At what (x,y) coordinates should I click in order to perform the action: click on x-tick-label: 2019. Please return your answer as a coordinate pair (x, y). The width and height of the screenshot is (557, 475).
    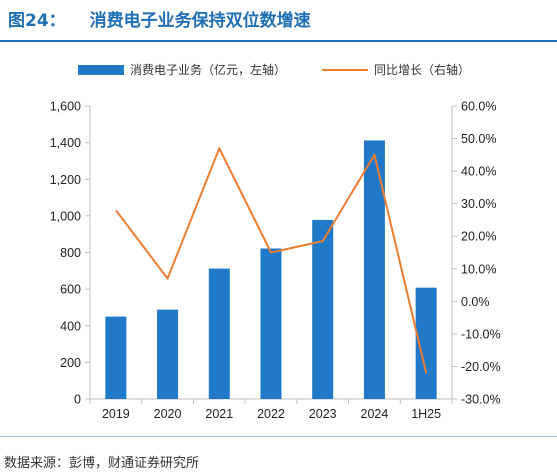
    Looking at the image, I should click on (116, 413).